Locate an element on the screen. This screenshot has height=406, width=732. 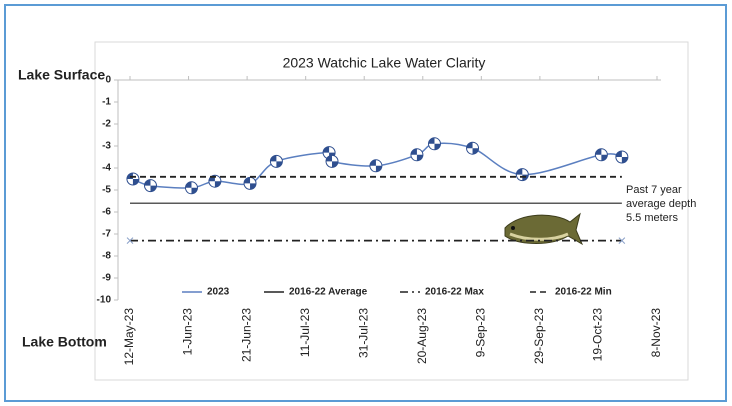
x-tick-label: 1-Jun-23 is located at coordinates (188, 332).